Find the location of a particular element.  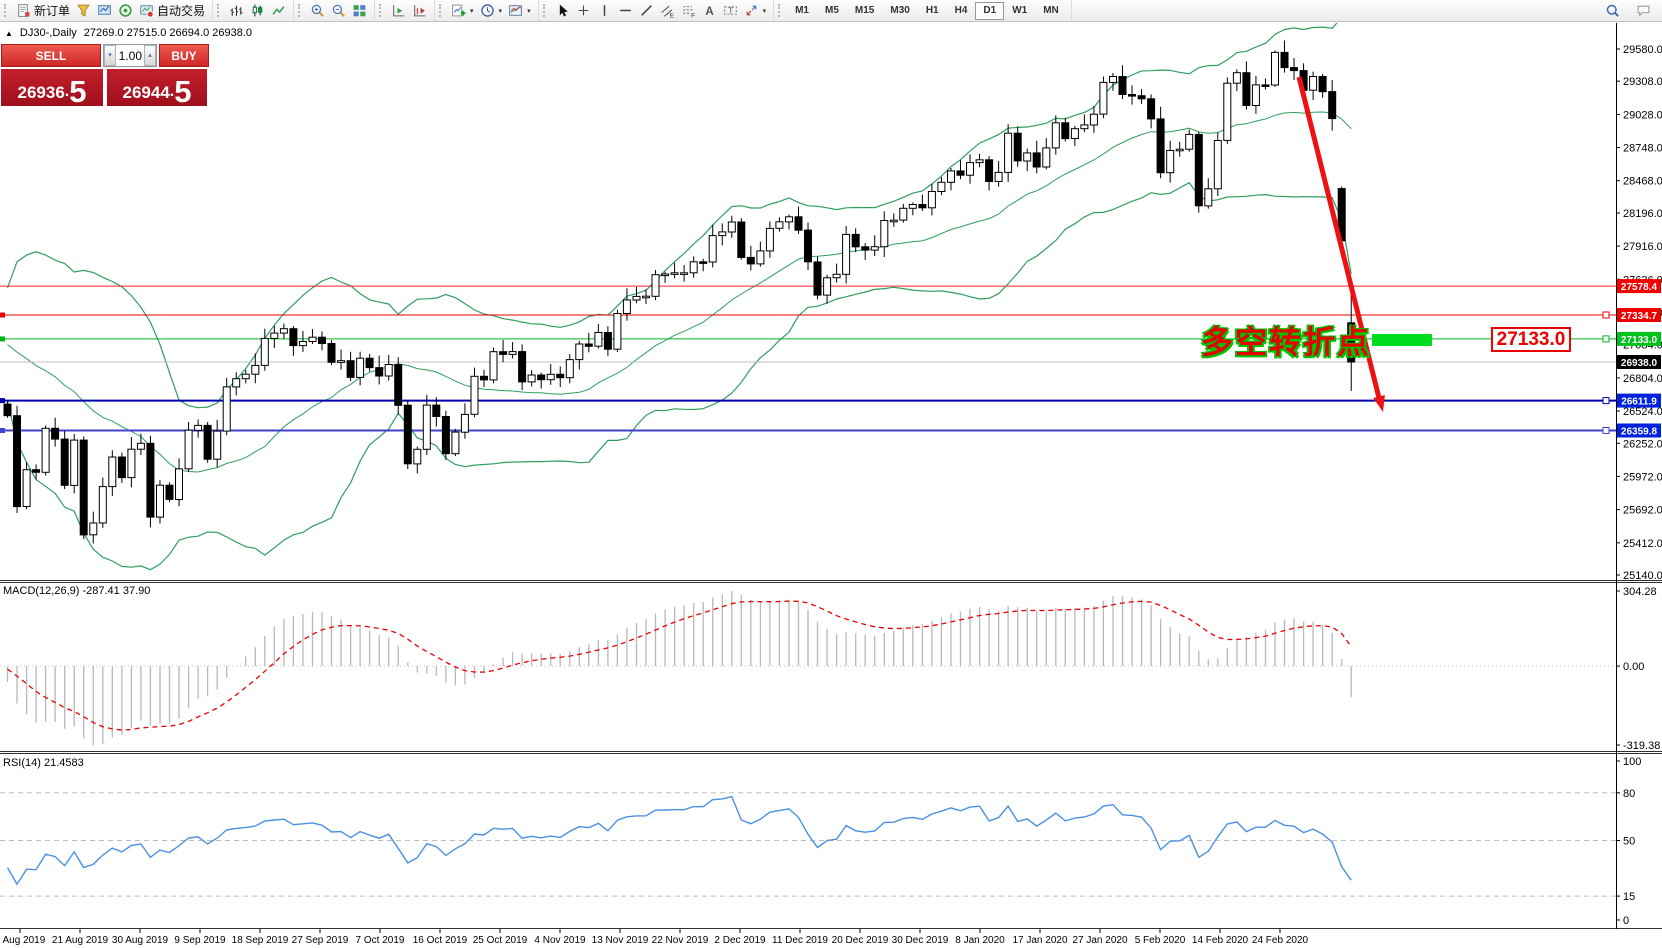

line-chart-button is located at coordinates (278, 10).